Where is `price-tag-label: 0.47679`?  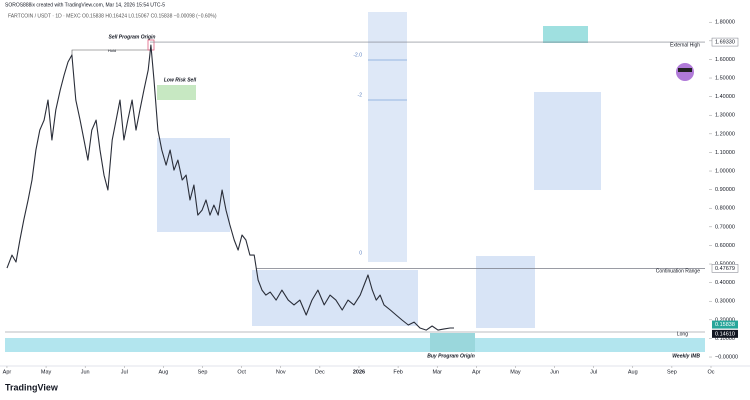
price-tag-label: 0.47679 is located at coordinates (725, 269).